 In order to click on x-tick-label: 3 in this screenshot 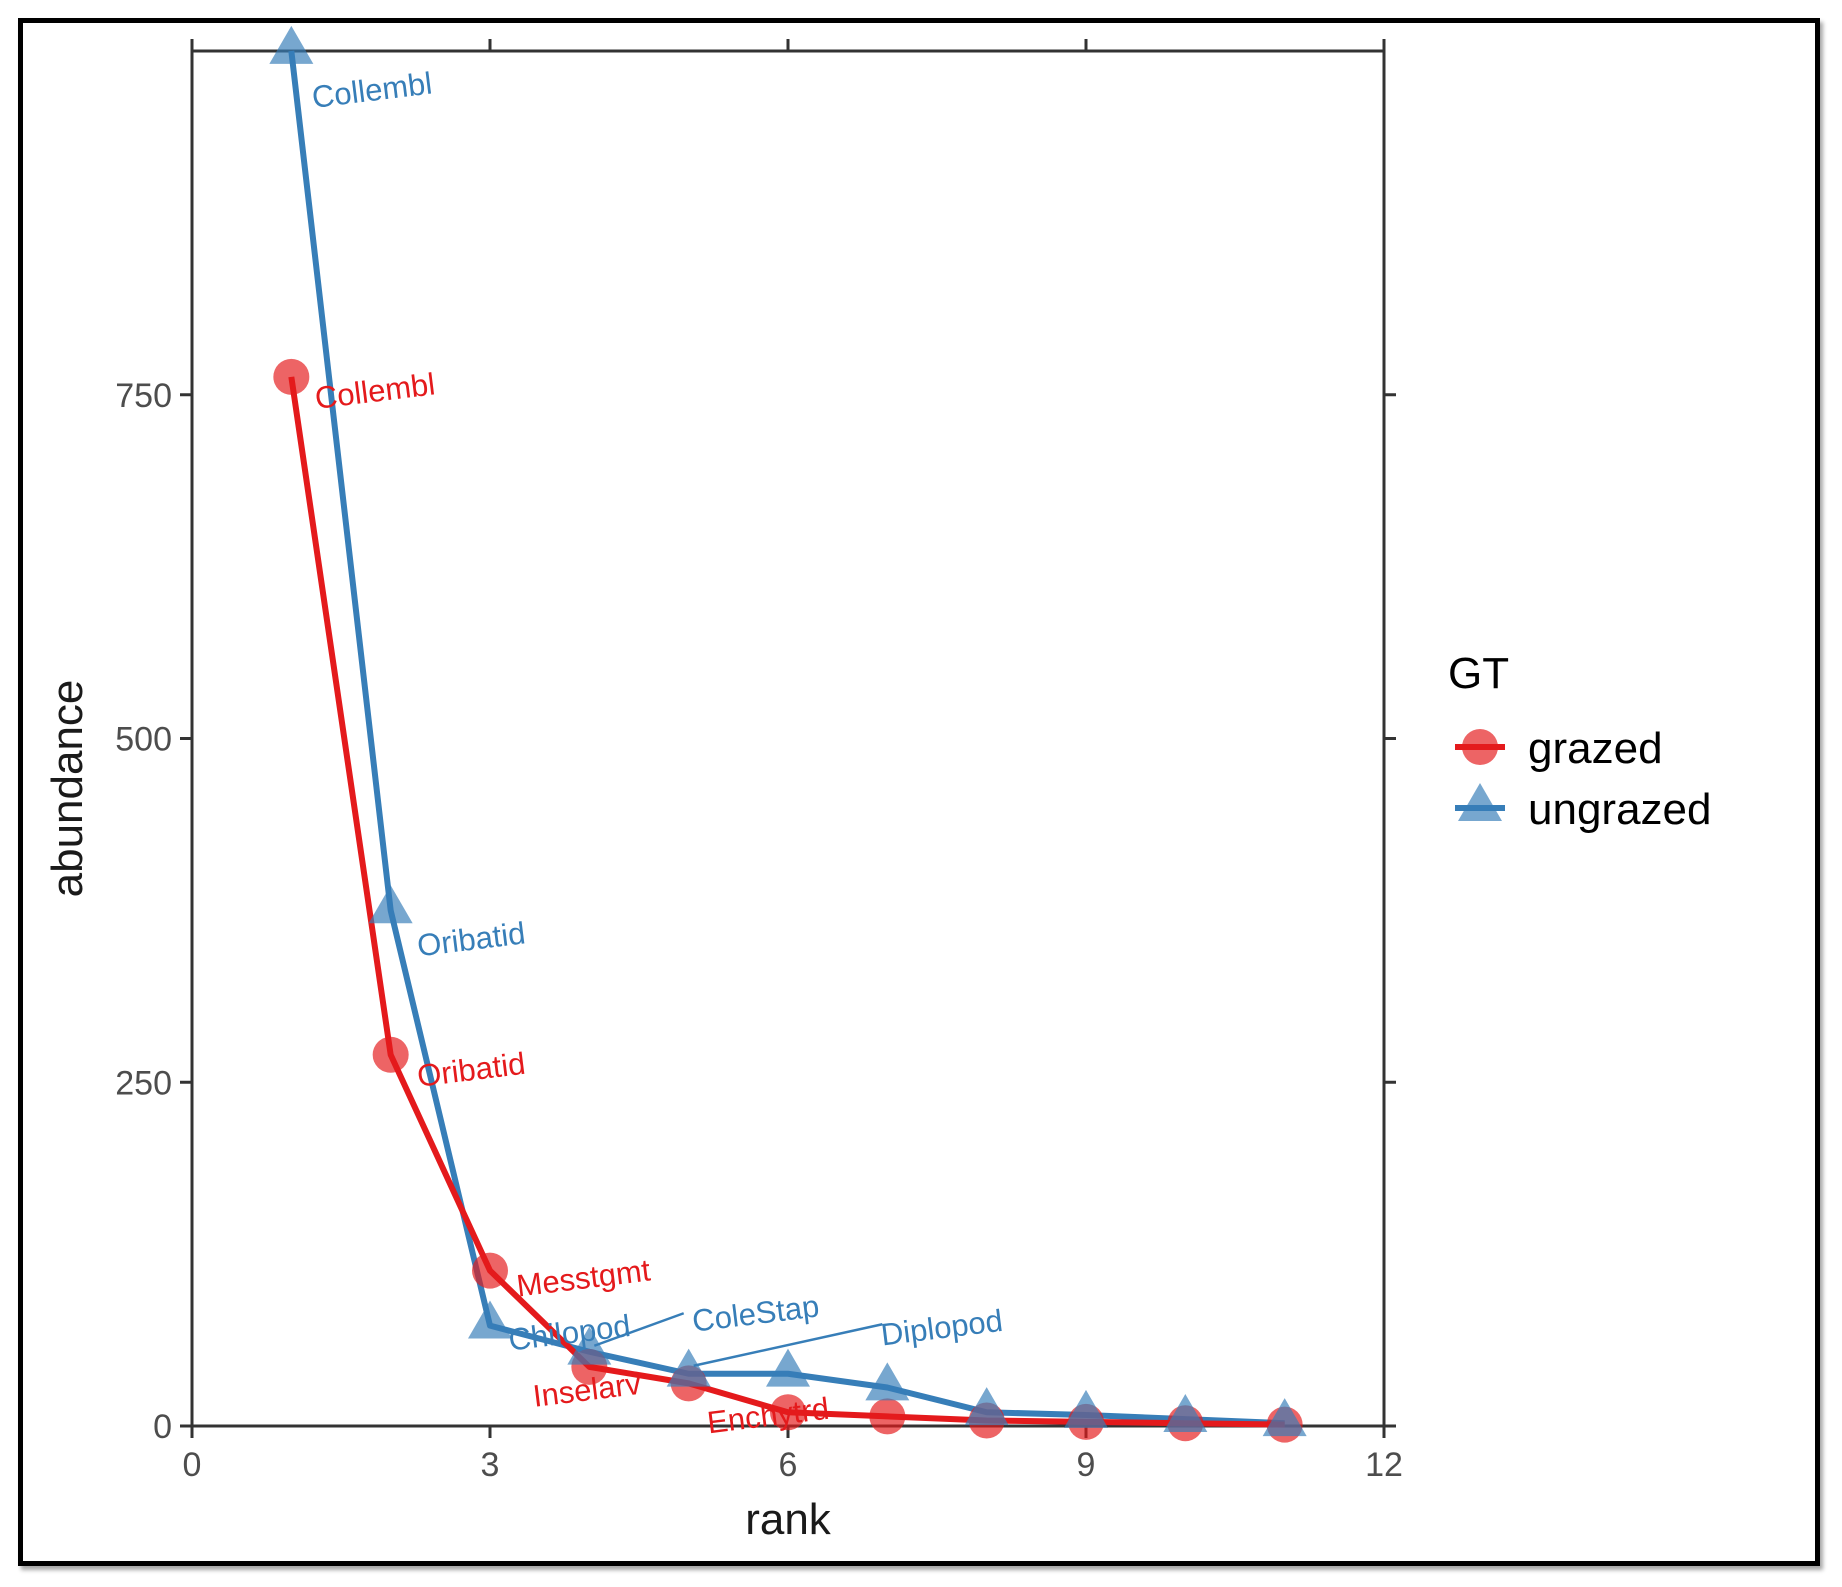, I will do `click(490, 1465)`.